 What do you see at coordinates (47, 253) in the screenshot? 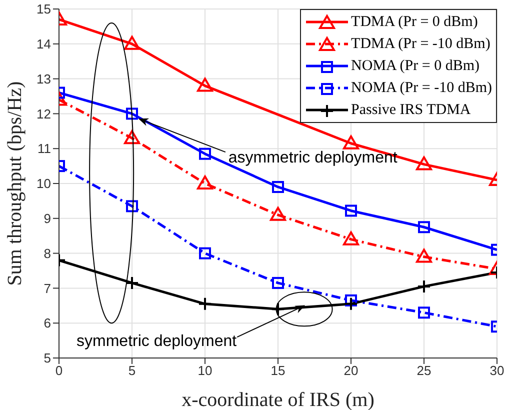
I see `y-tick-label: 8` at bounding box center [47, 253].